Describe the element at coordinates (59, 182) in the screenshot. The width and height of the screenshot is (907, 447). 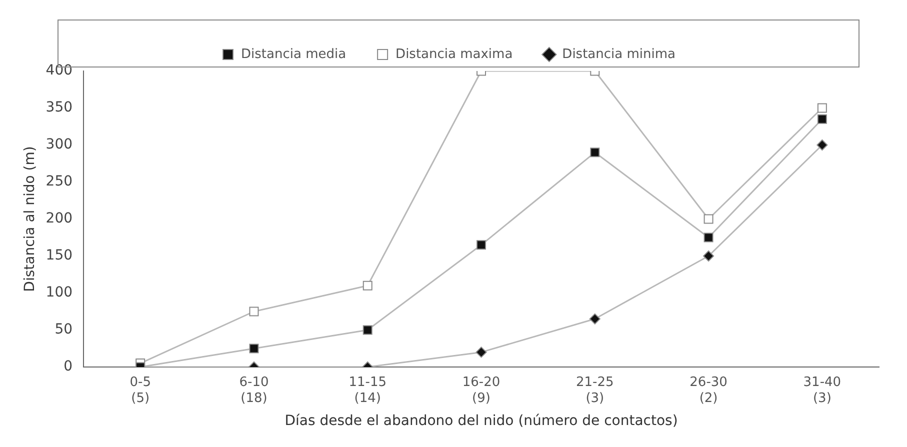
I see `y-tick-label: 250` at that location.